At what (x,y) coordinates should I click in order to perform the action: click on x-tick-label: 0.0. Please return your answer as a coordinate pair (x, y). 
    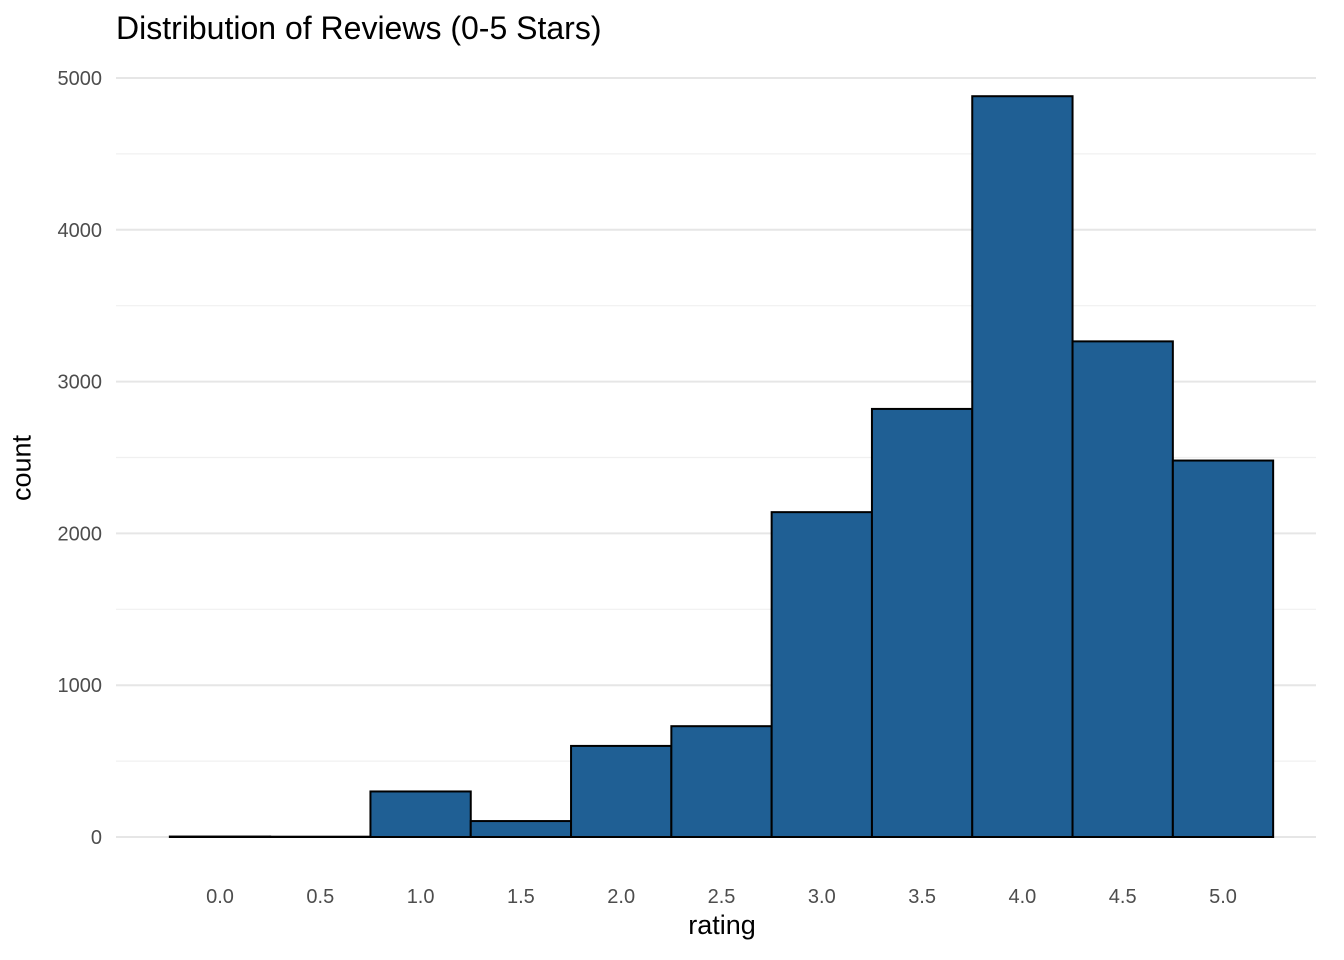
    Looking at the image, I should click on (220, 897).